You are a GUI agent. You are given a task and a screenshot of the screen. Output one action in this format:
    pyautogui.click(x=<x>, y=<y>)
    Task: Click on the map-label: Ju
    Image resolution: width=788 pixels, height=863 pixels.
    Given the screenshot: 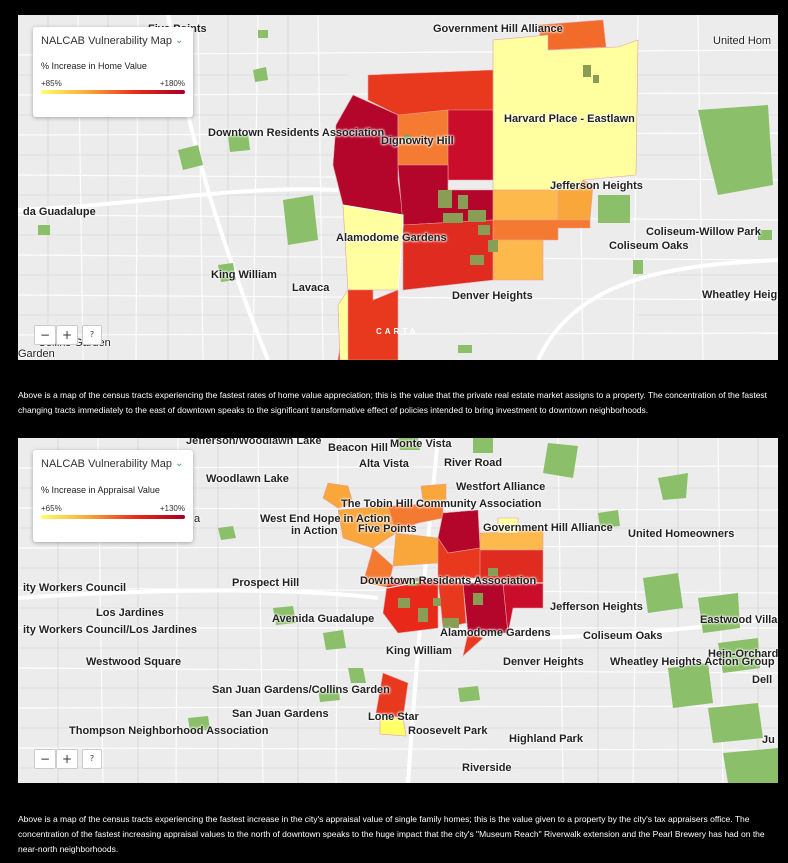 What is the action you would take?
    pyautogui.click(x=768, y=740)
    